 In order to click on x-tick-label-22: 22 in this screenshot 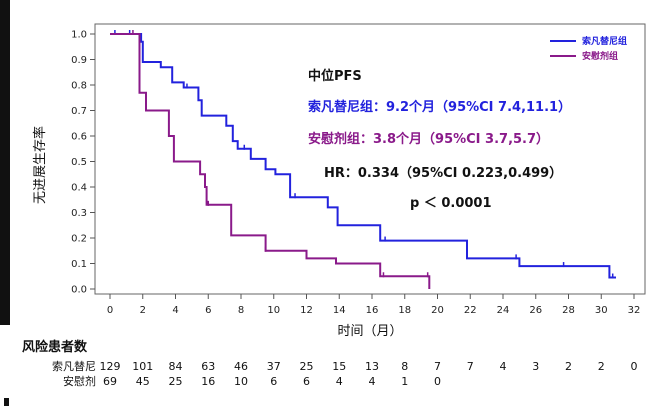, I will do `click(470, 310)`.